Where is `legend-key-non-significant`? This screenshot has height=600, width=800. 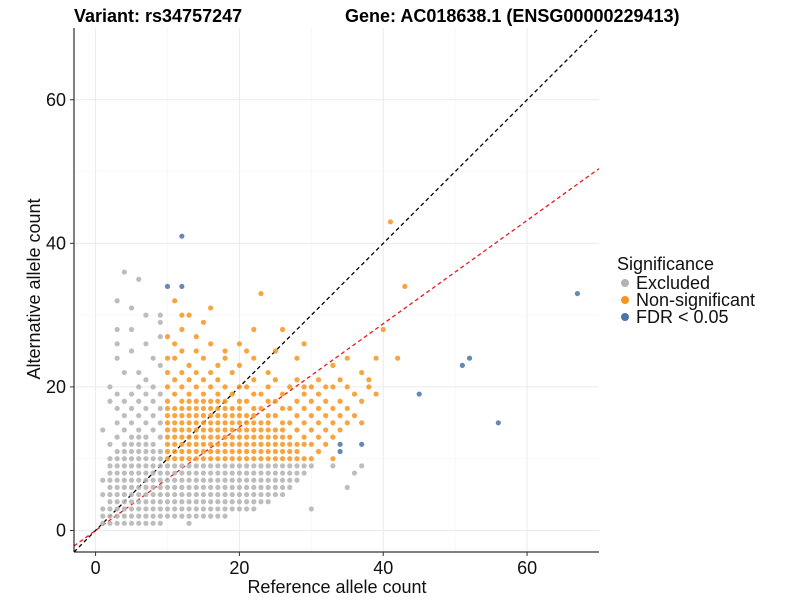
legend-key-non-significant is located at coordinates (625, 300).